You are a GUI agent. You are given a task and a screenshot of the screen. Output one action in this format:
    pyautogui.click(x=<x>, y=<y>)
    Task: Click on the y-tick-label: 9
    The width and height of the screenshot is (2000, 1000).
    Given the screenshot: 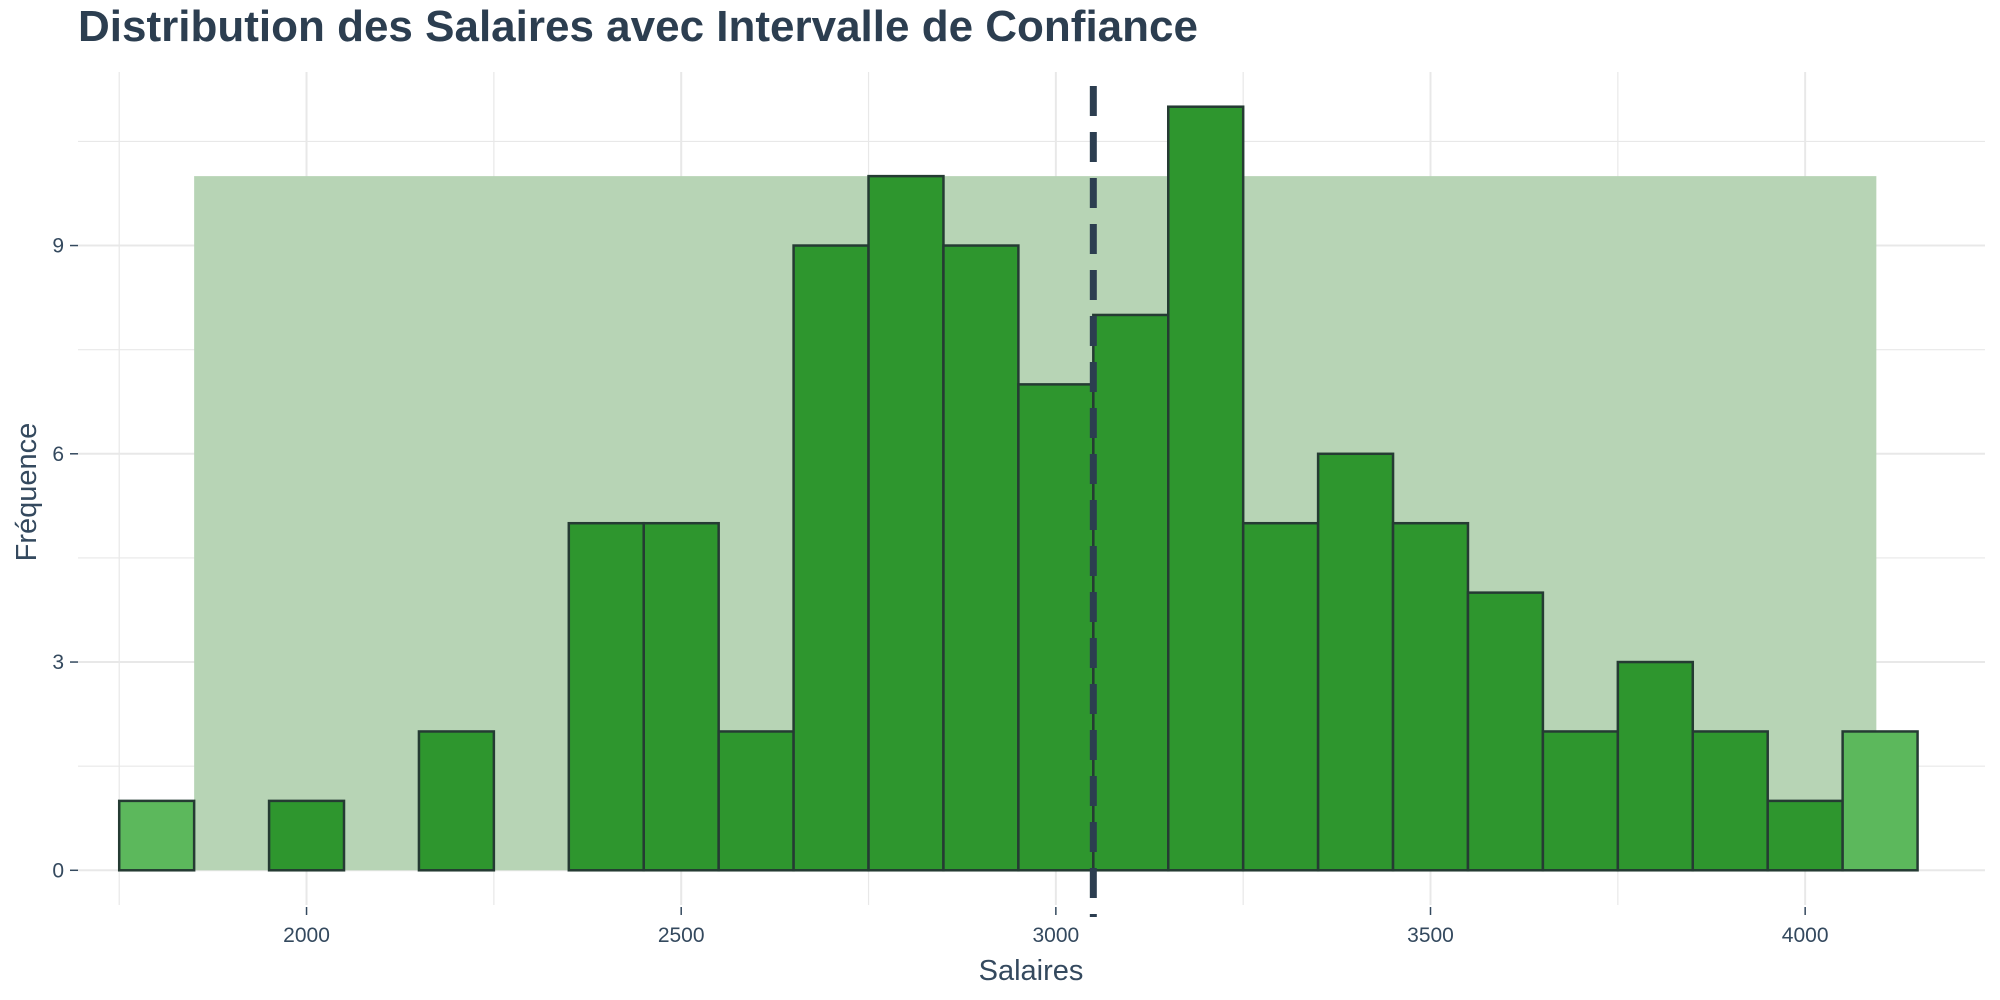 What is the action you would take?
    pyautogui.click(x=58, y=246)
    